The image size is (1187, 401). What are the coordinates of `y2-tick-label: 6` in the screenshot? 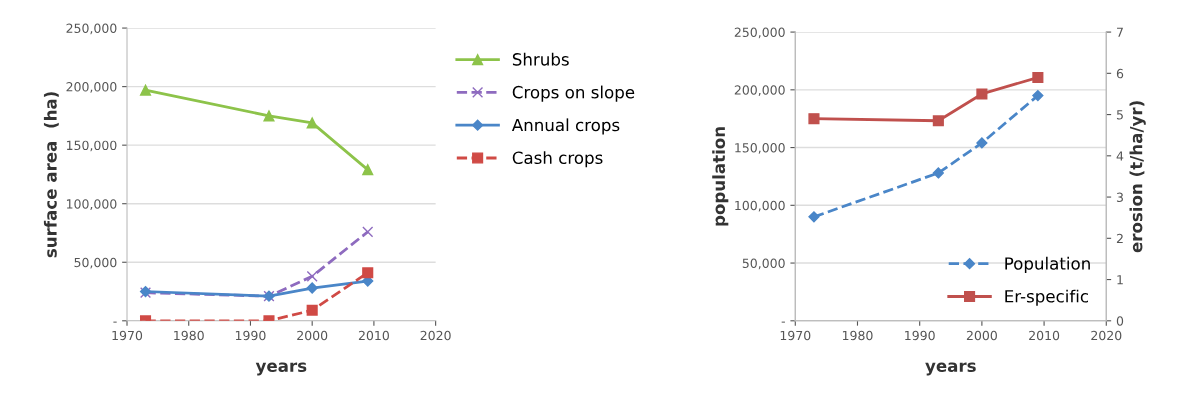 It's located at (1120, 73).